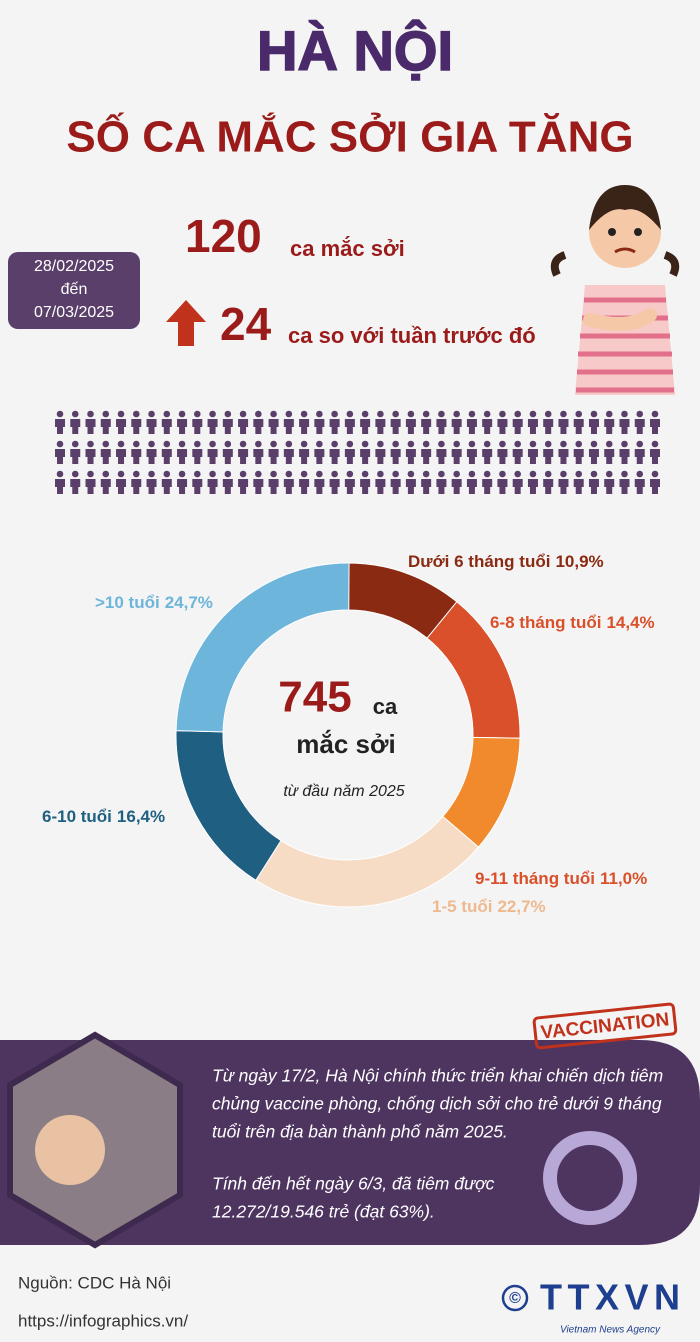 This screenshot has height=1342, width=700. I want to click on slice-label: Dưới 6 tháng tuổi 10,9%, so click(506, 561).